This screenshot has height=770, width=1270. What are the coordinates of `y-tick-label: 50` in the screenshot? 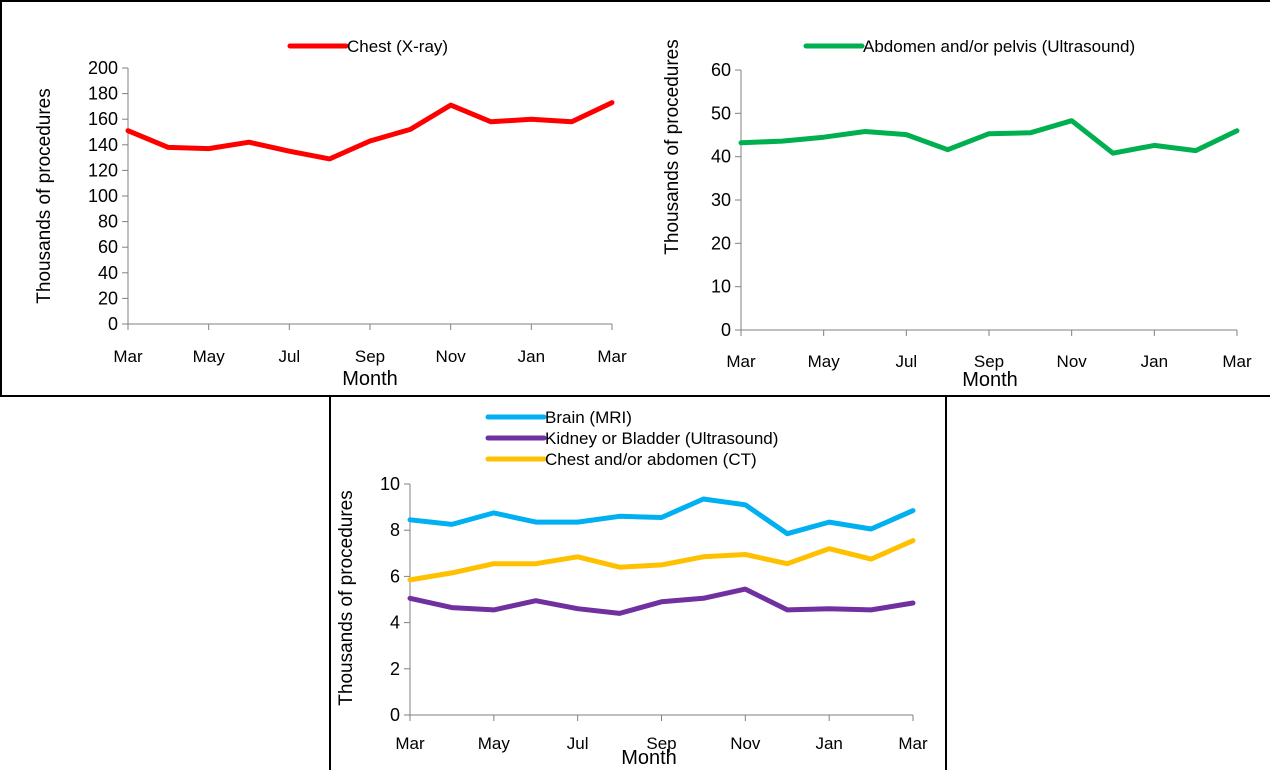 It's located at (721, 113).